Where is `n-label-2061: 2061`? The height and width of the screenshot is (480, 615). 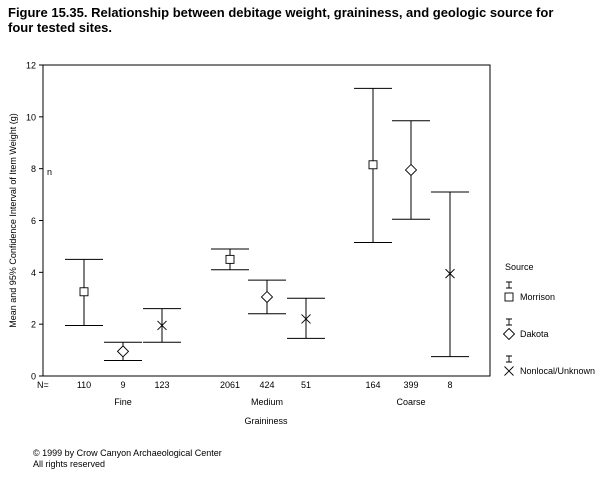
n-label-2061: 2061 is located at coordinates (230, 385).